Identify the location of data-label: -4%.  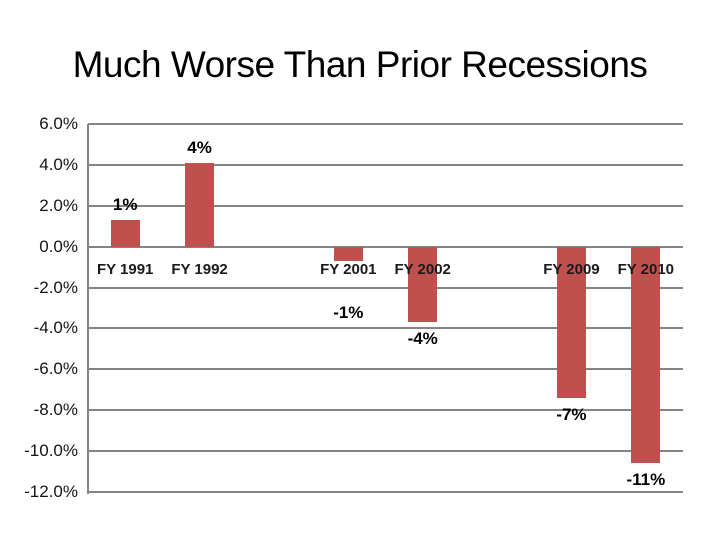
(422, 339).